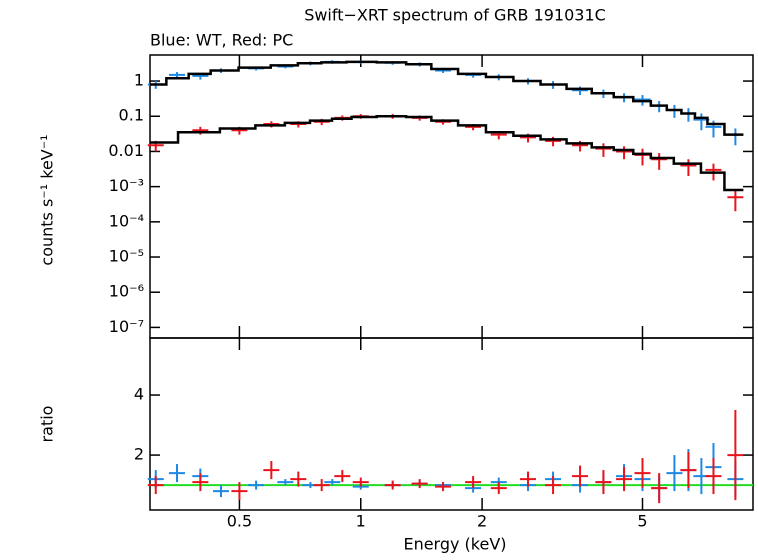 The width and height of the screenshot is (758, 560). I want to click on y-tick-label: 10⁻⁴, so click(126, 220).